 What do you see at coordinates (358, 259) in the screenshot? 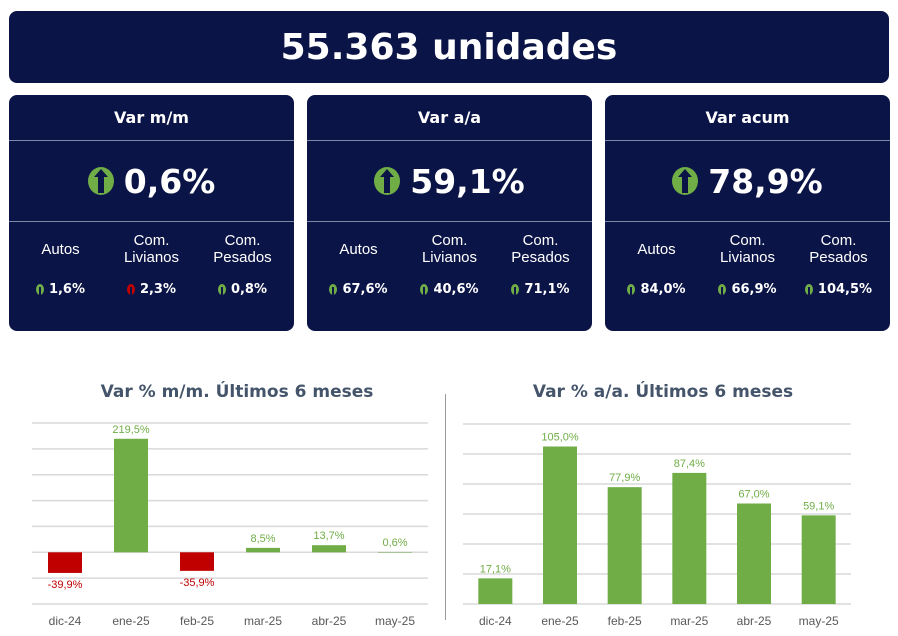
I see `sub-metric: Autos 67,6%` at bounding box center [358, 259].